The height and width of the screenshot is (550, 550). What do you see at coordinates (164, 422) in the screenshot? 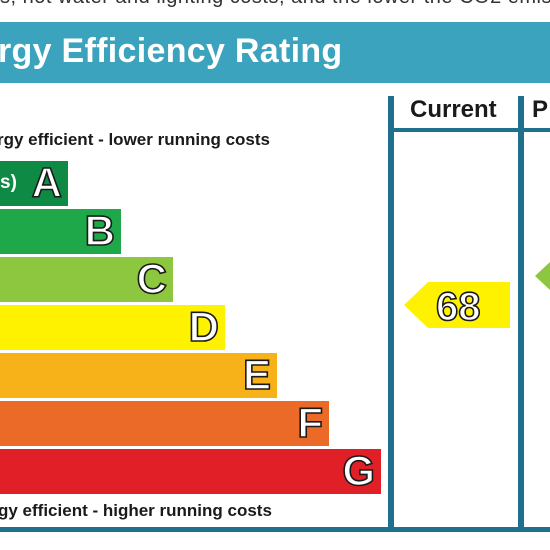
I see `rating-band-f: F` at bounding box center [164, 422].